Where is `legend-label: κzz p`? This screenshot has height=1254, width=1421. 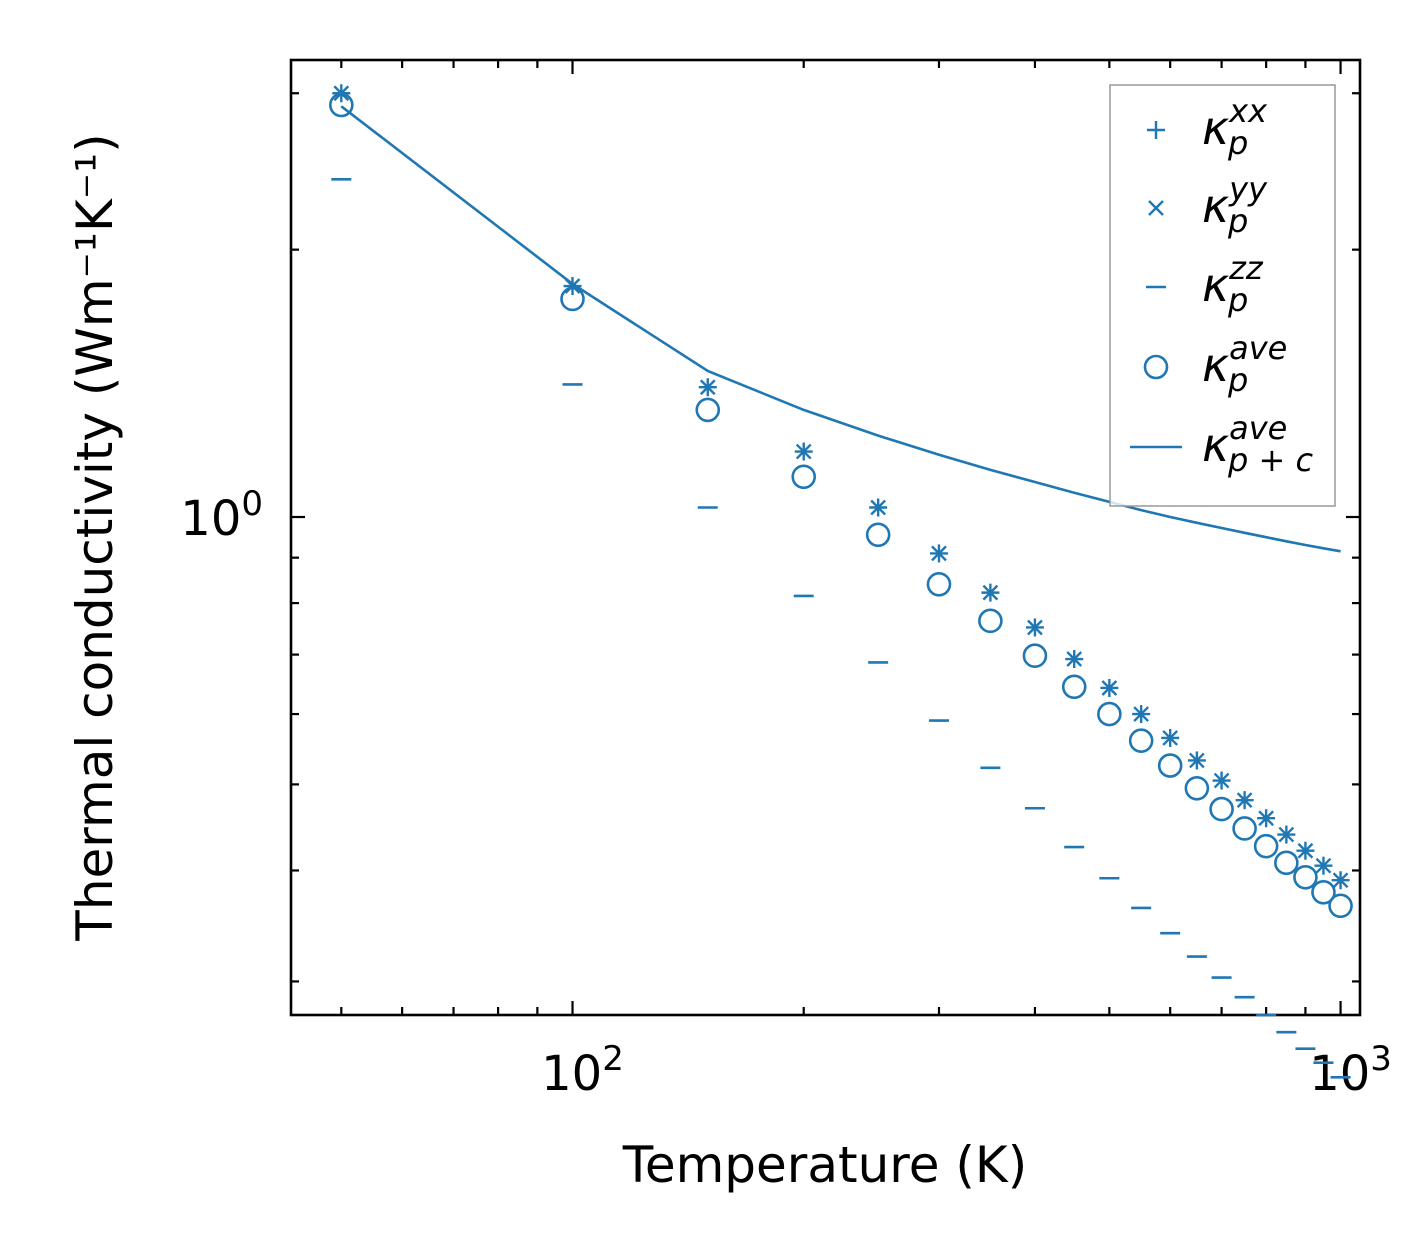
legend-label: κzz p is located at coordinates (1233, 284).